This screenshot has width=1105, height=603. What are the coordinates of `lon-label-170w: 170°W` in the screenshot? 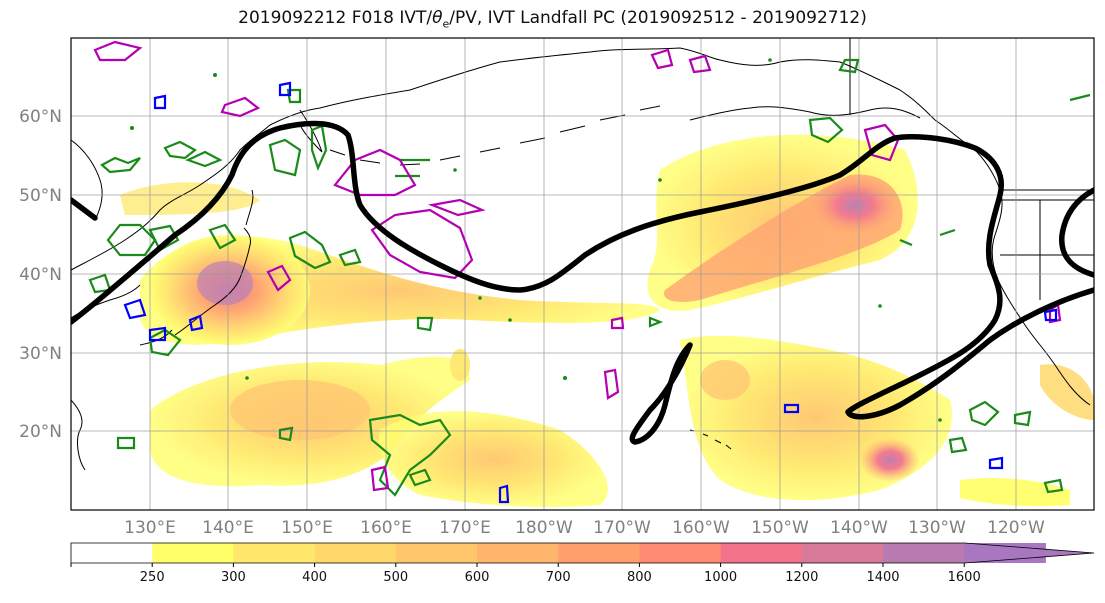 It's located at (622, 528).